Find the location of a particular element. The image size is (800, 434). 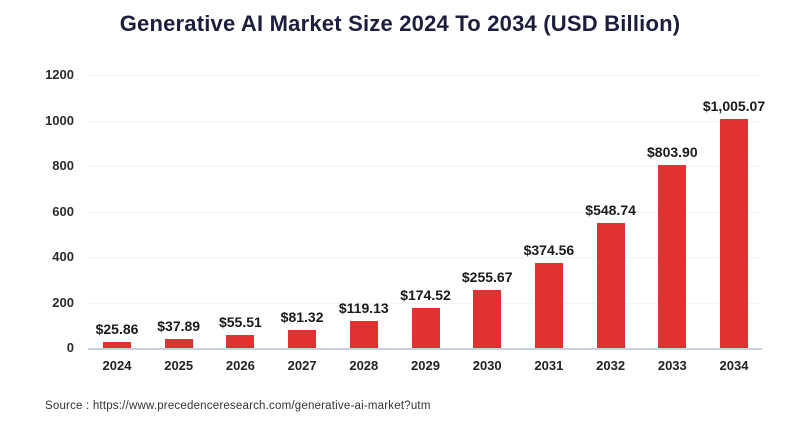

bar-value-label: $803.90 is located at coordinates (672, 152).